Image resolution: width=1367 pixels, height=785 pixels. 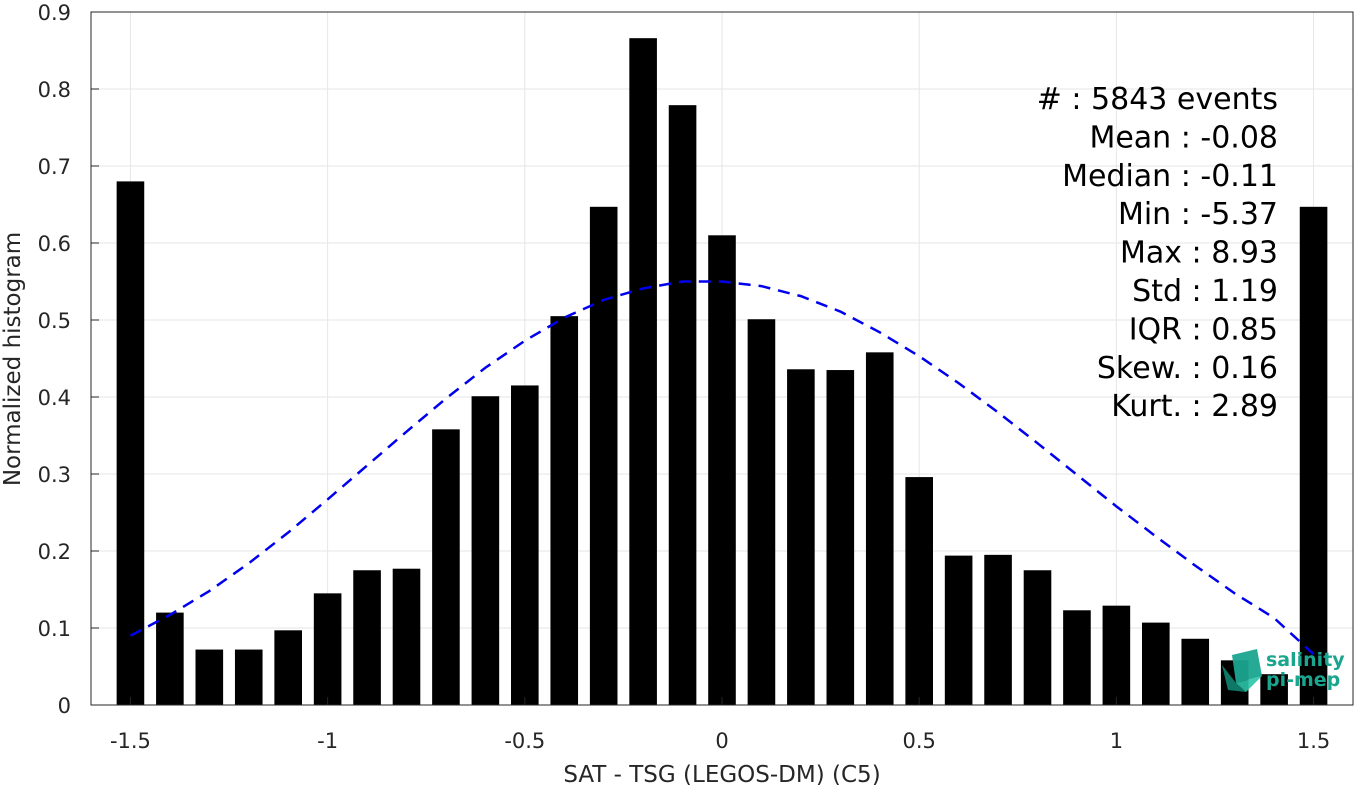 What do you see at coordinates (130, 741) in the screenshot?
I see `x-tick-label: -1.5` at bounding box center [130, 741].